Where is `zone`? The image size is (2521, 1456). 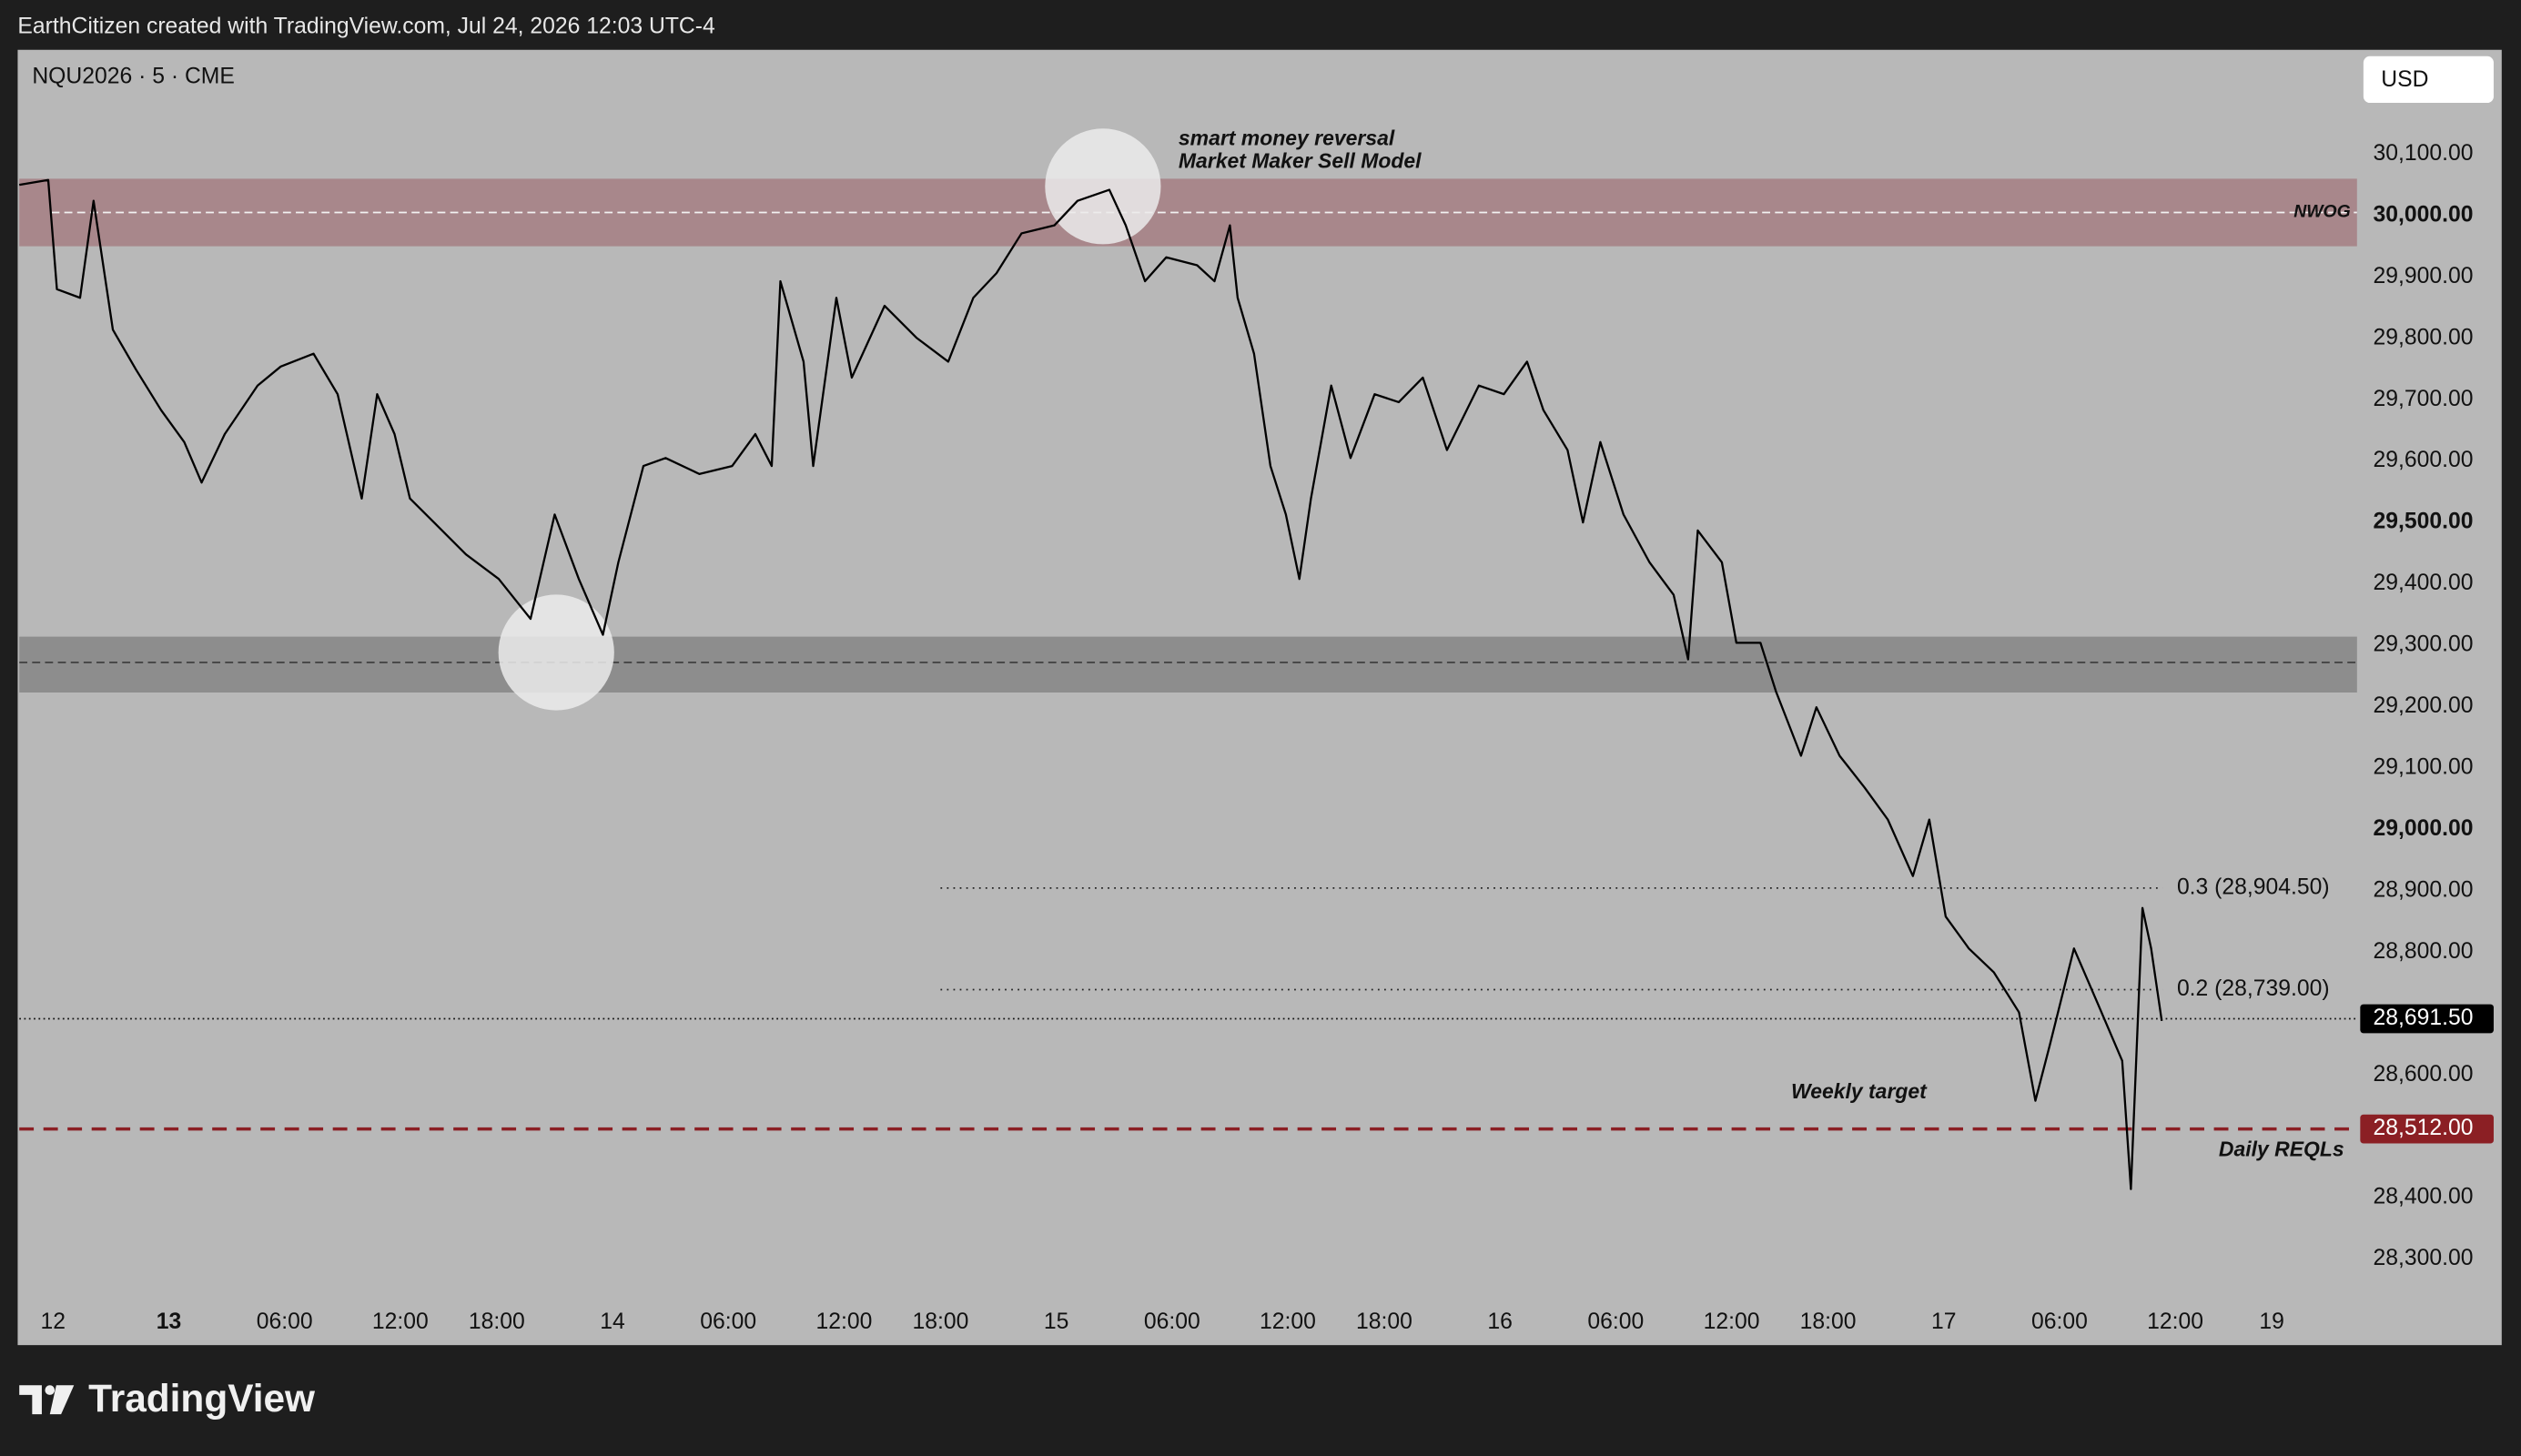
zone is located at coordinates (1188, 665).